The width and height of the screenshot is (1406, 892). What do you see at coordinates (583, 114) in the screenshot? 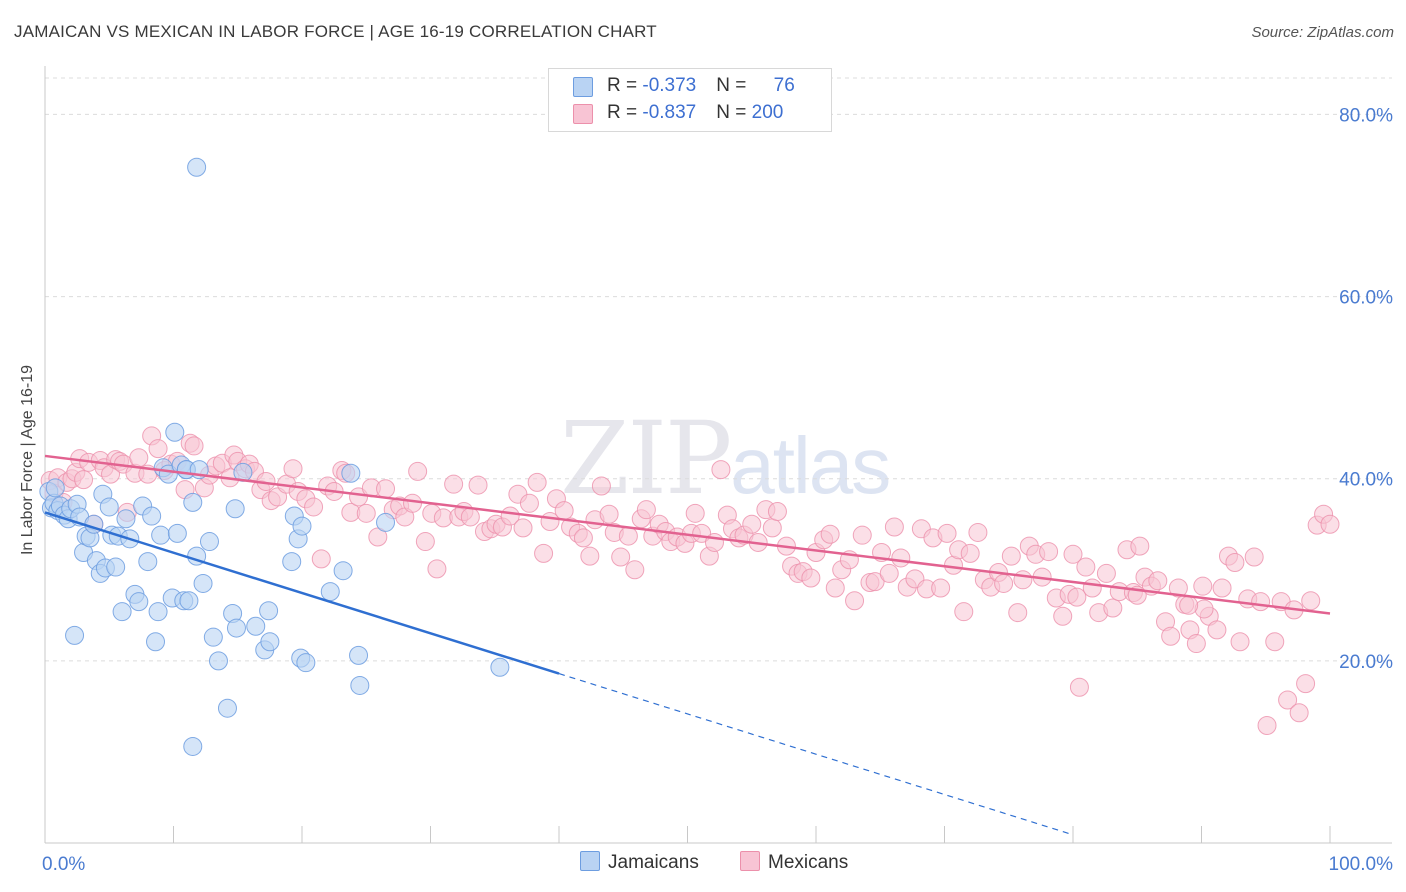
I see `mexican-swatch` at bounding box center [583, 114].